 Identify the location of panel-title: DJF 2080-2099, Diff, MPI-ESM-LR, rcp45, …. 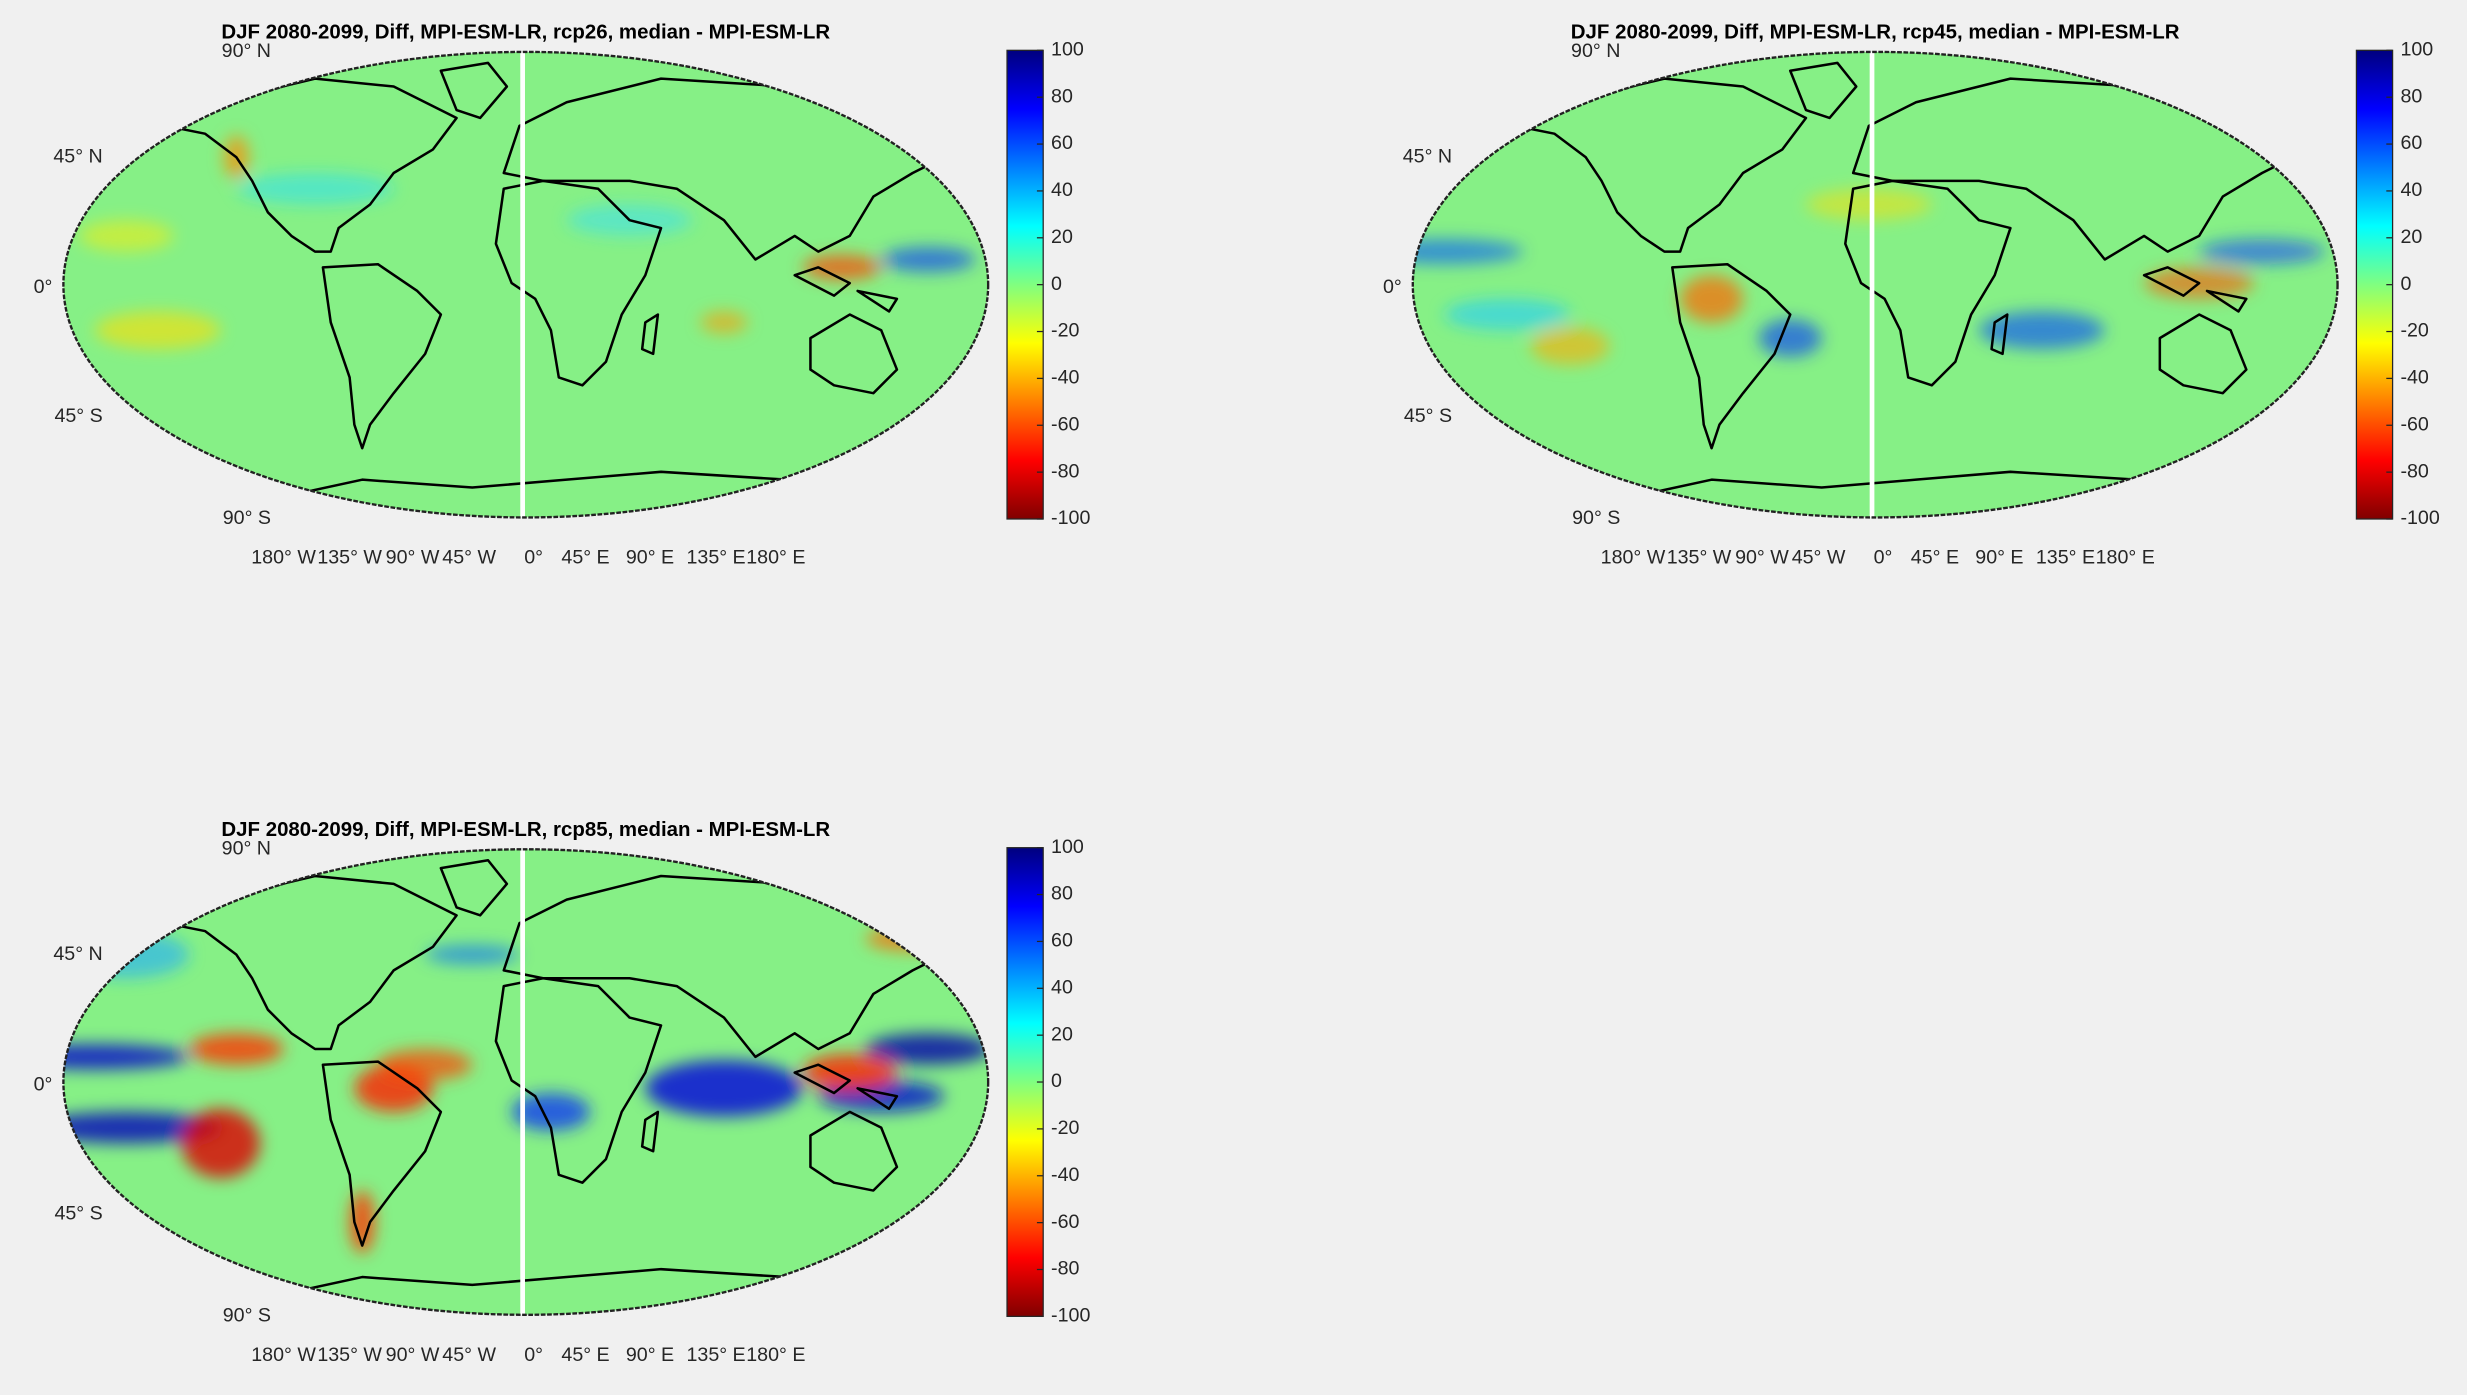
(1875, 31).